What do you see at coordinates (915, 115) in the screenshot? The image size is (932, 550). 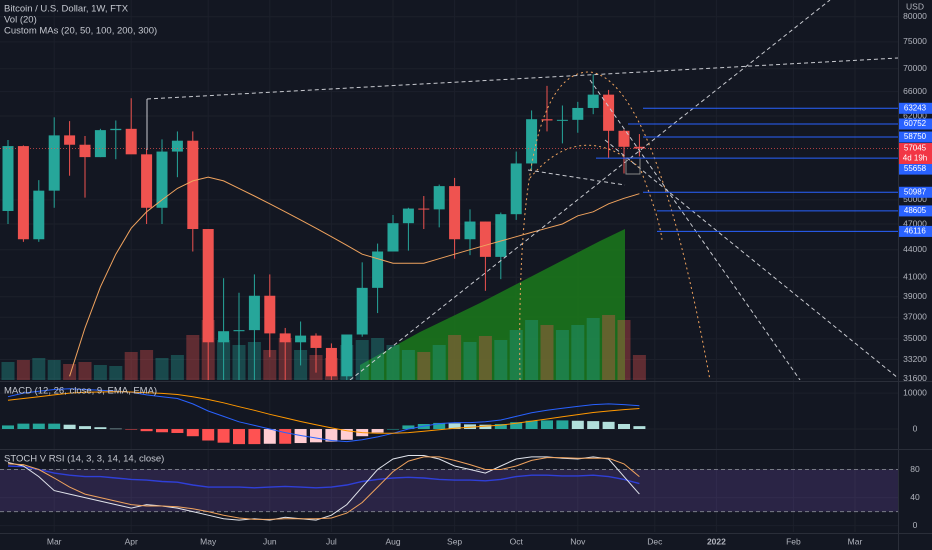 I see `y-tick-label: 62000` at bounding box center [915, 115].